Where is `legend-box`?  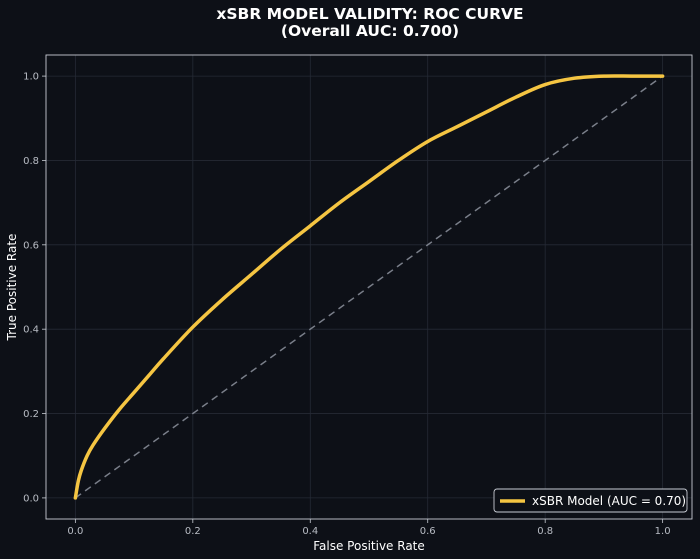 legend-box is located at coordinates (590, 500).